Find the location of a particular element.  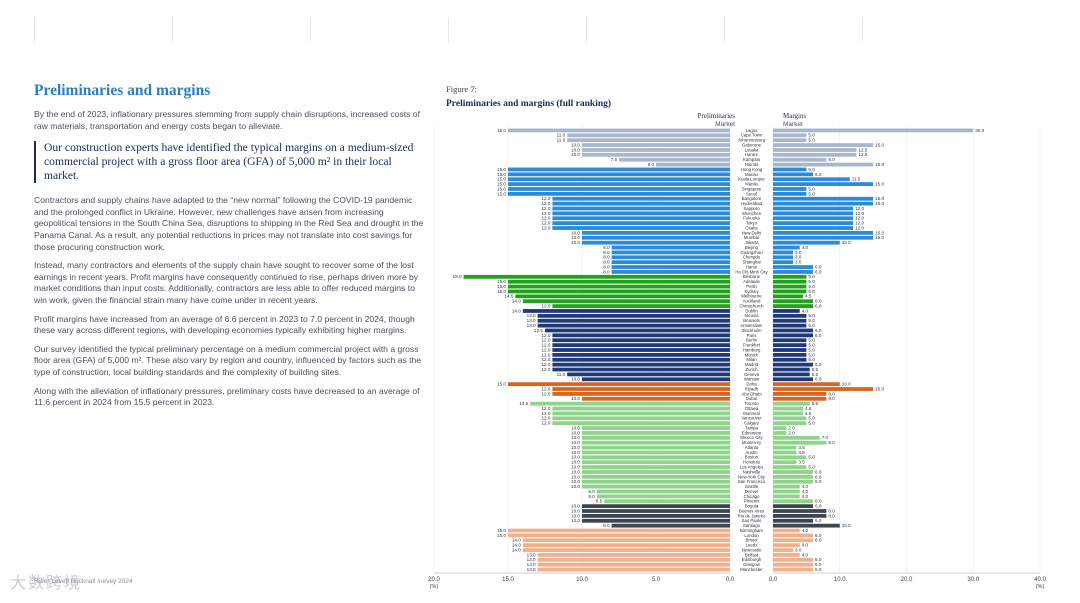

market-label: Frankfurt is located at coordinates (752, 345).